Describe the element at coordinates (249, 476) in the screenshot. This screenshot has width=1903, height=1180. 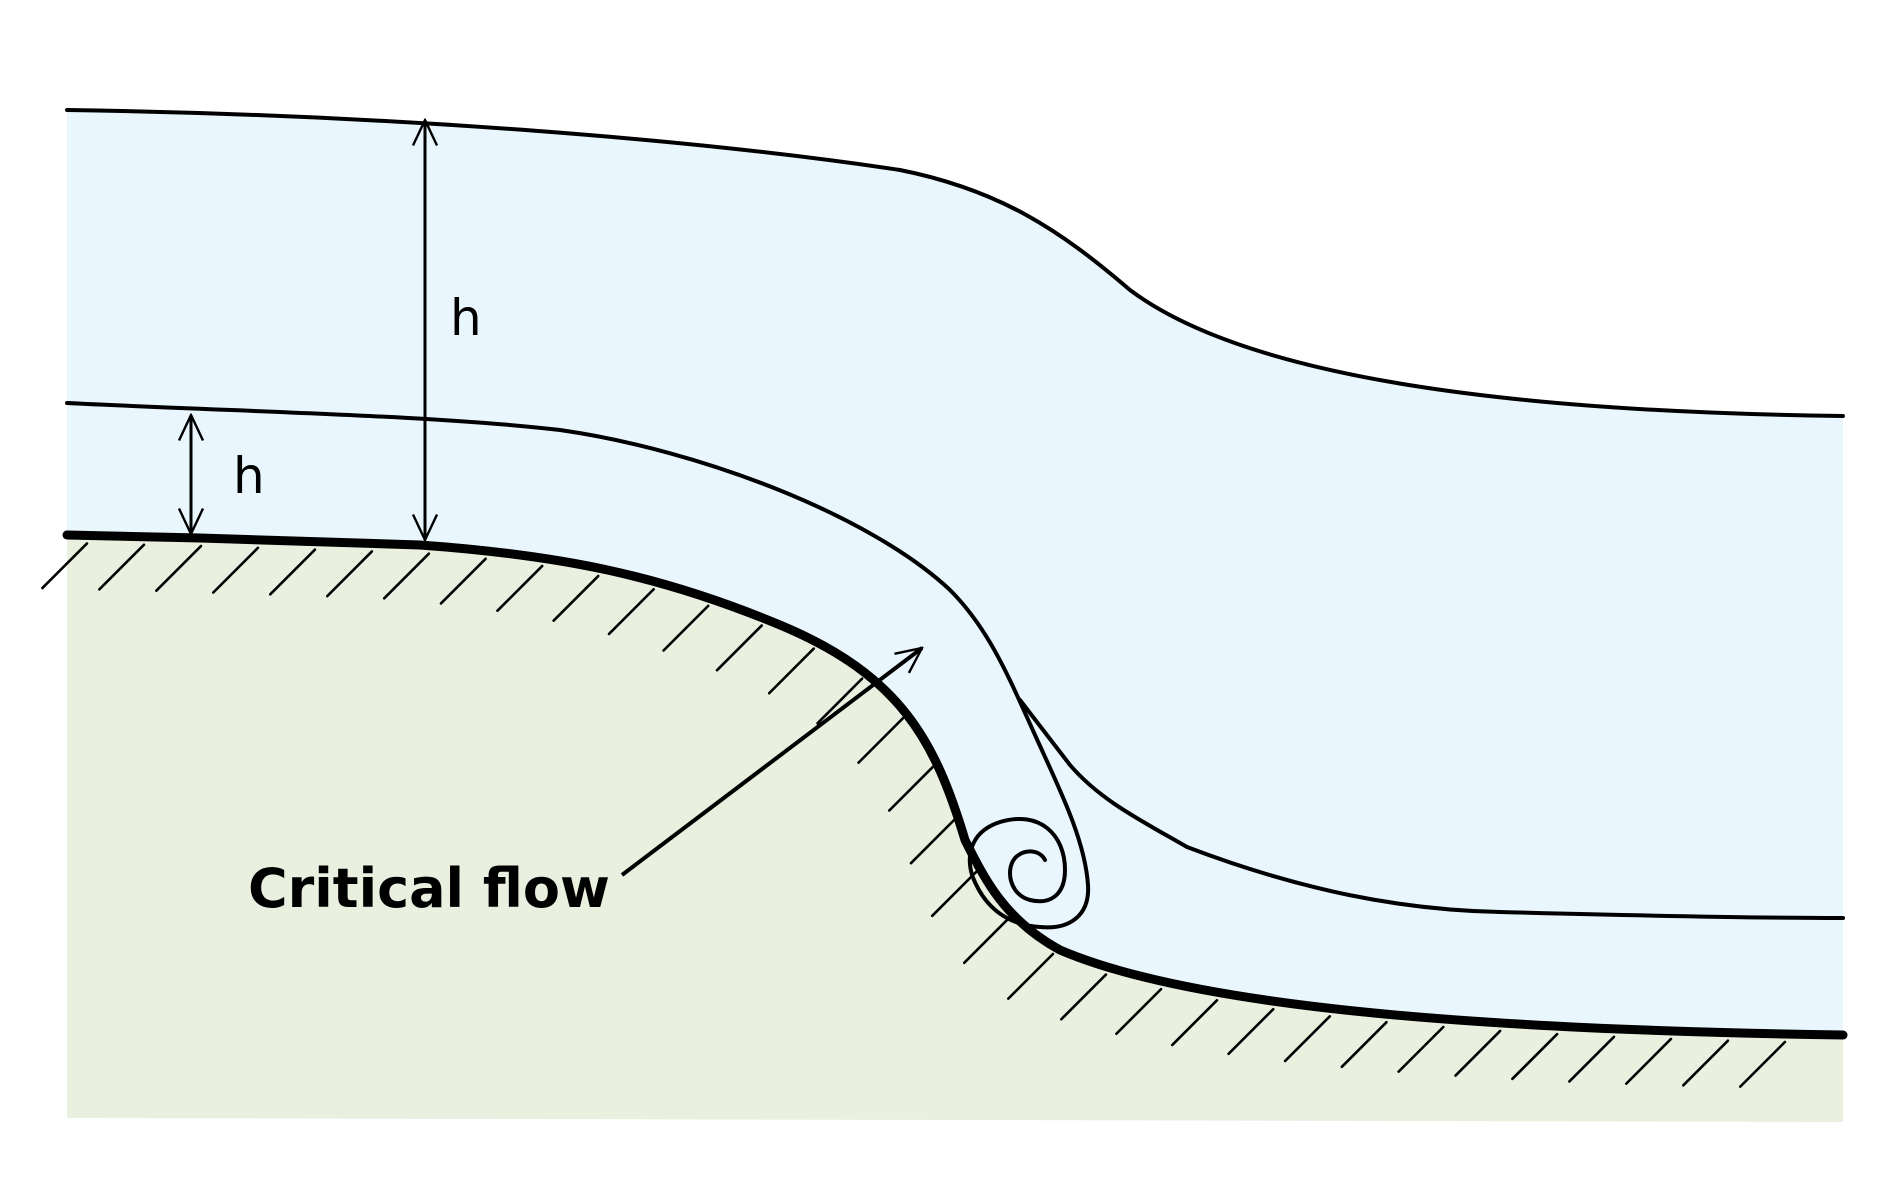
I see `depth-label-shallow: h` at that location.